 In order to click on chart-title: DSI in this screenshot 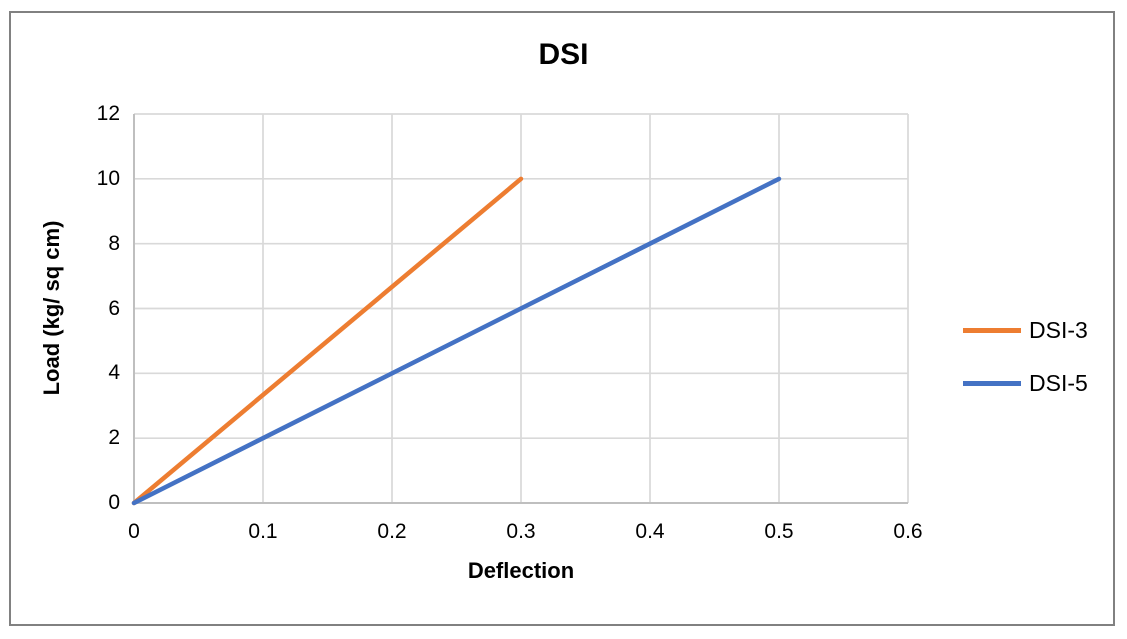, I will do `click(563, 54)`.